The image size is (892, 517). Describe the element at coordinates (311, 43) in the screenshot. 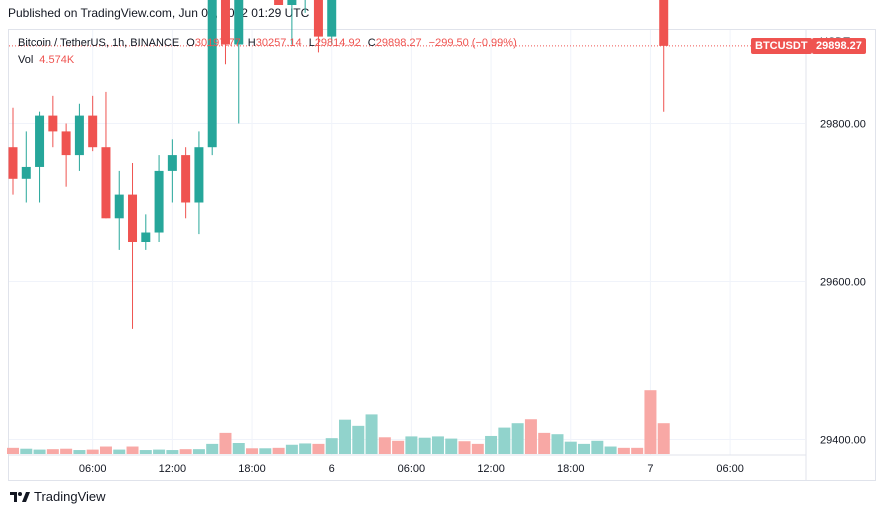

I see `low-label: L` at that location.